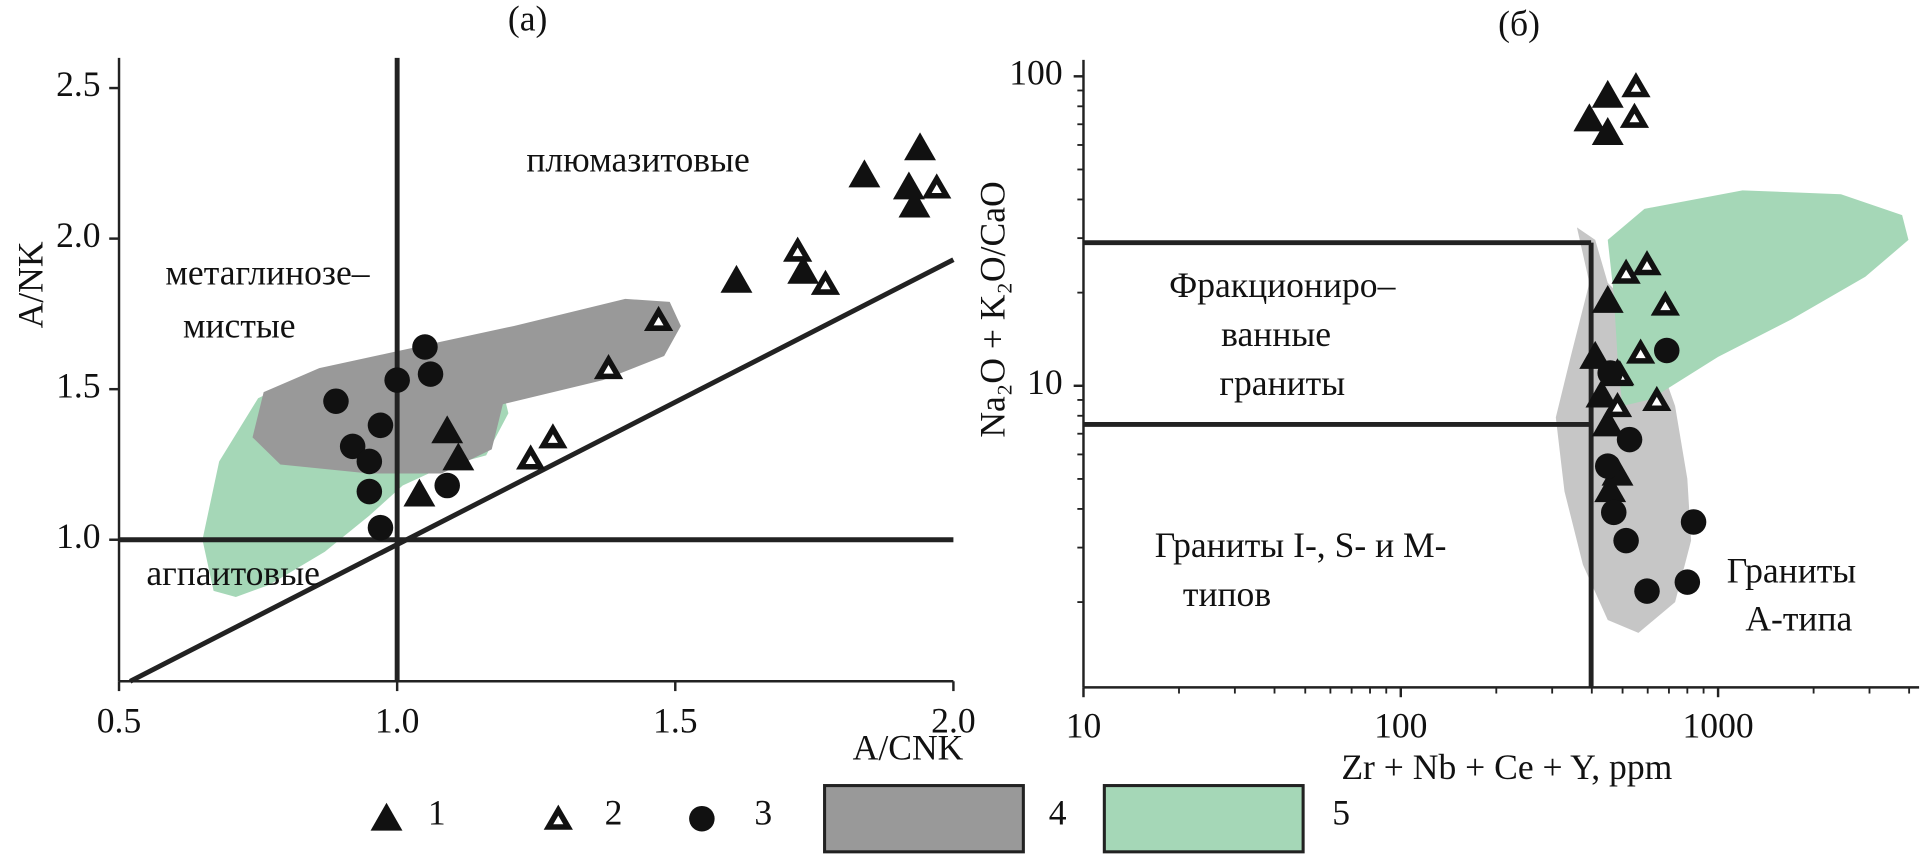 This screenshot has height=857, width=1924. Describe the element at coordinates (1792, 571) in the screenshot. I see `annotation: Граниты` at that location.